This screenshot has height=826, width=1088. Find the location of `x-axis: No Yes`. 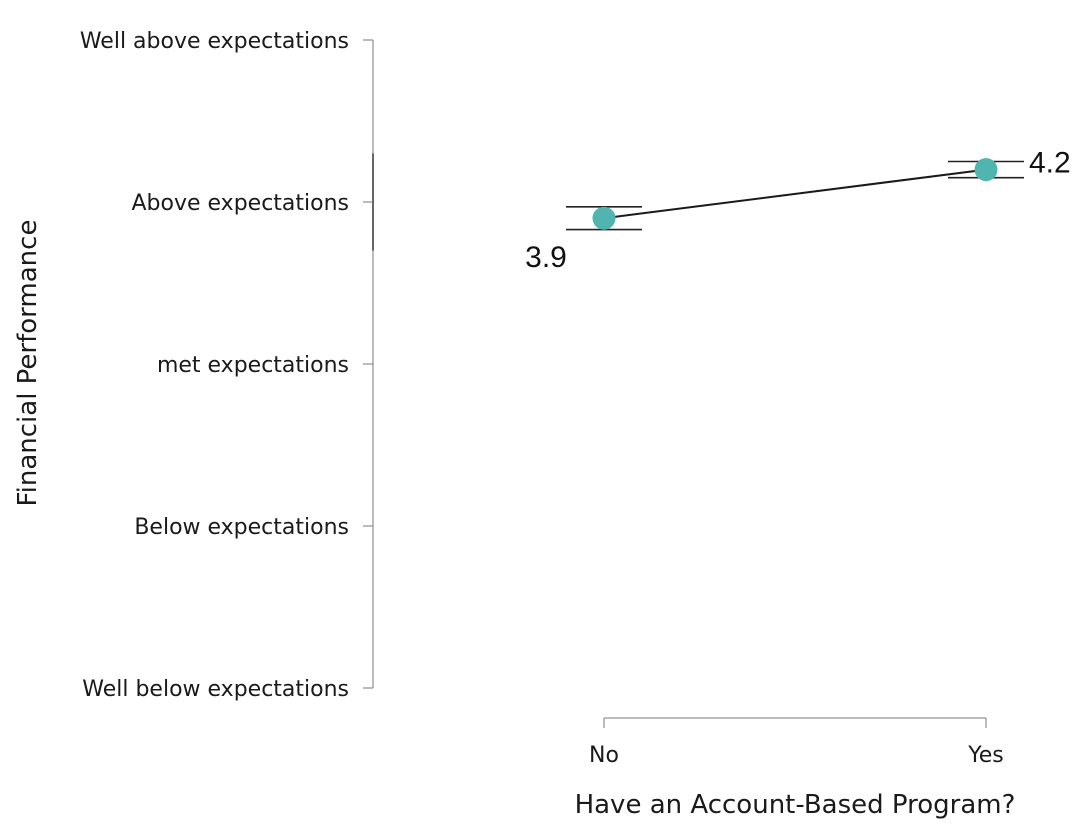

x-axis: No Yes is located at coordinates (796, 742).